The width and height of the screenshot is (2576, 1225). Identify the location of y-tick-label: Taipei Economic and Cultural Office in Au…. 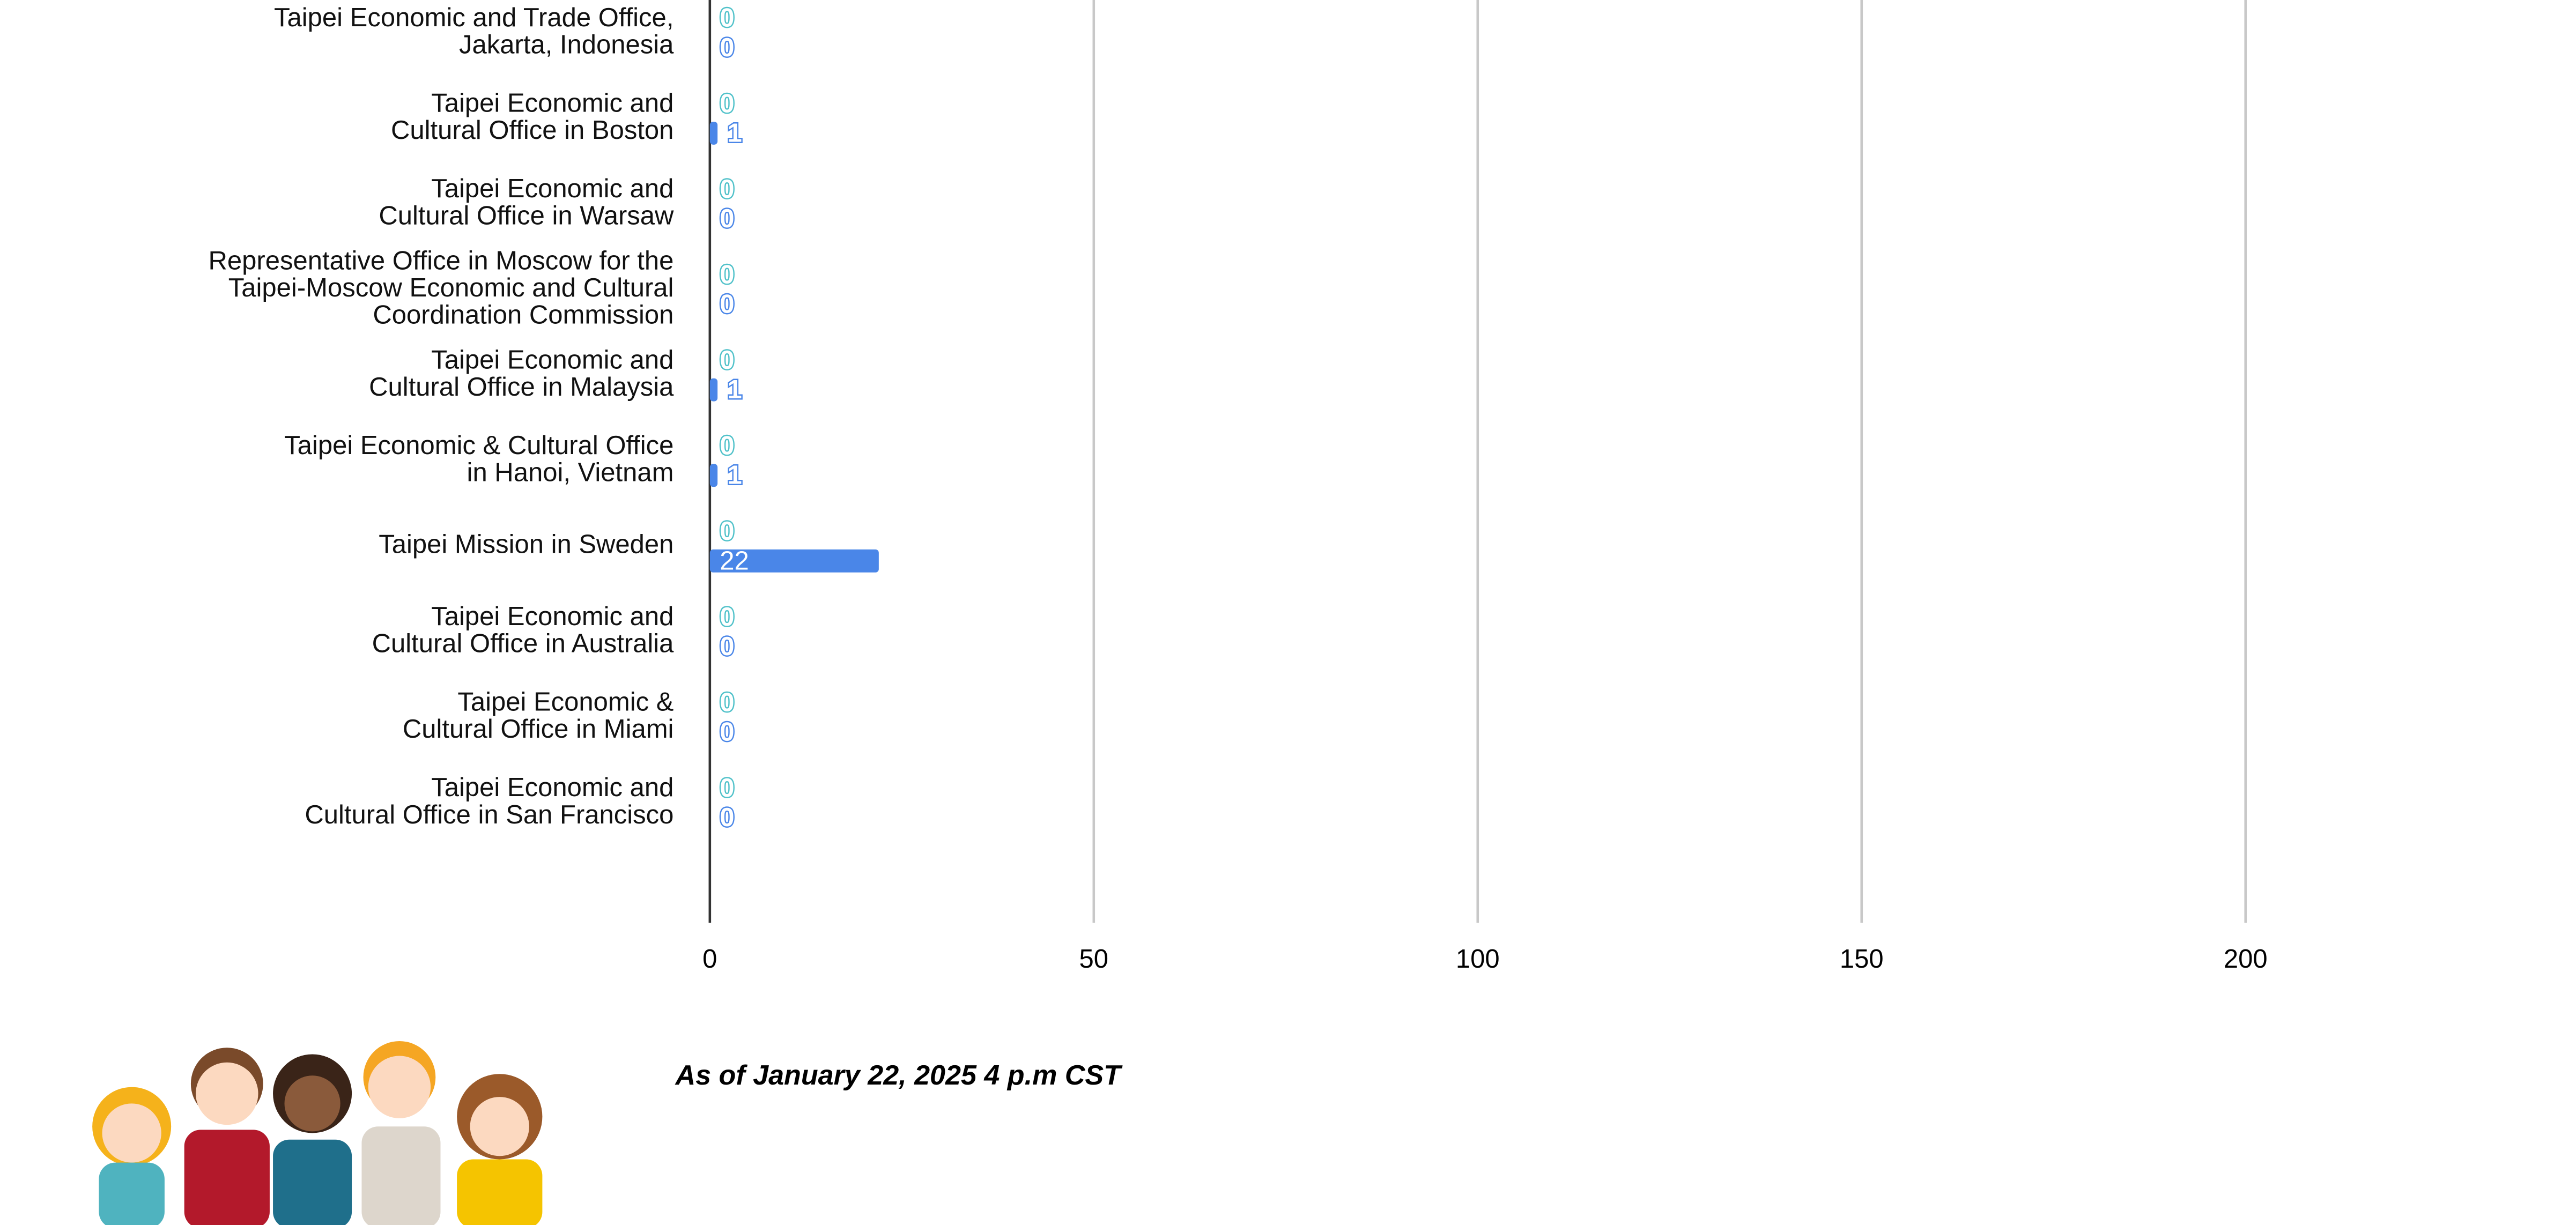
(523, 630).